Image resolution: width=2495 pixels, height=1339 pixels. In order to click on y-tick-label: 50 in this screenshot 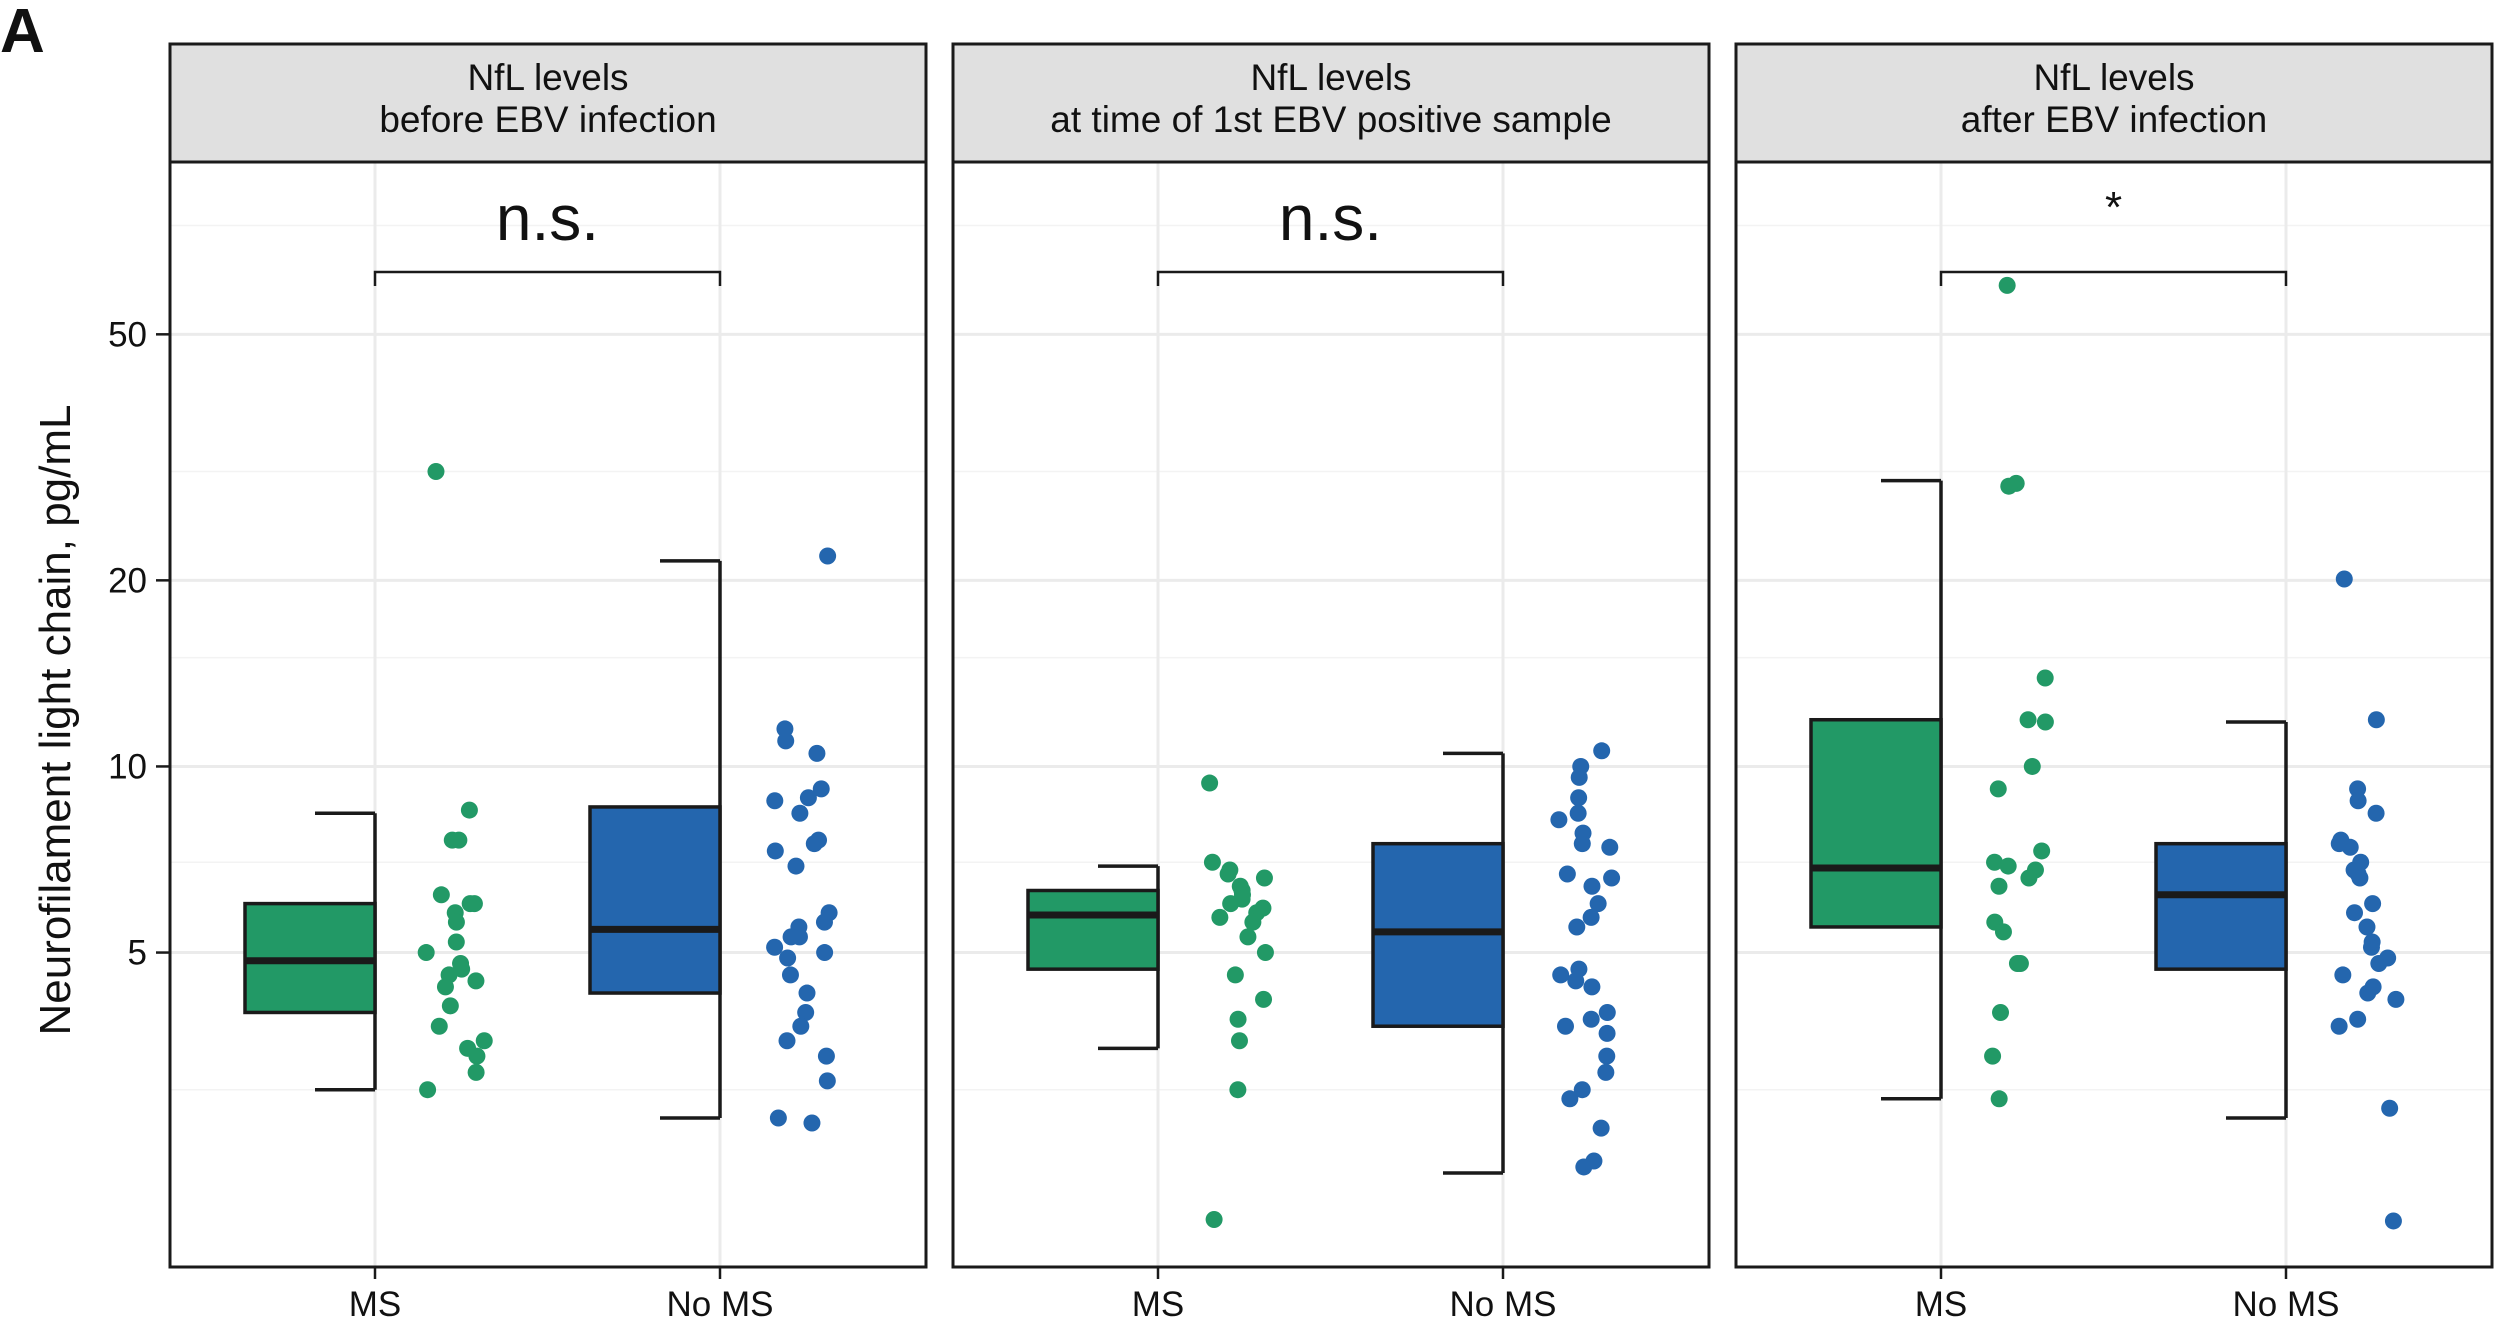, I will do `click(127, 334)`.